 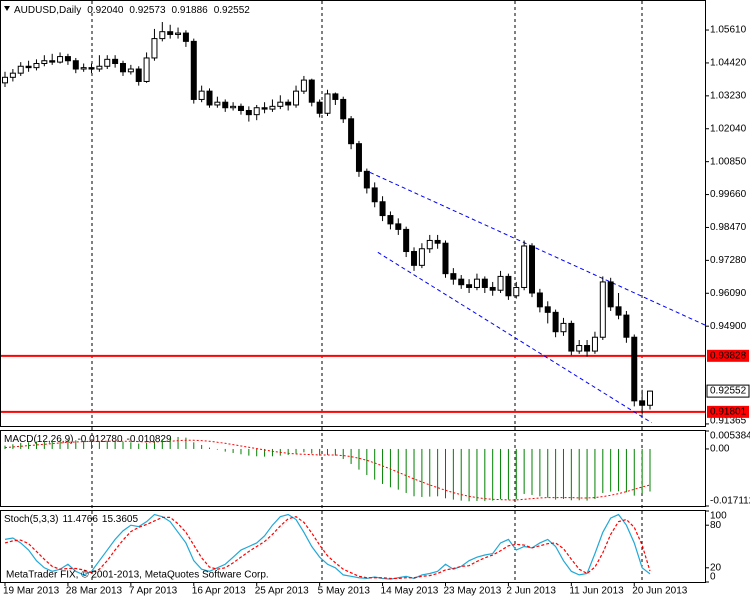 What do you see at coordinates (728, 391) in the screenshot?
I see `last-price-label: 0.92552` at bounding box center [728, 391].